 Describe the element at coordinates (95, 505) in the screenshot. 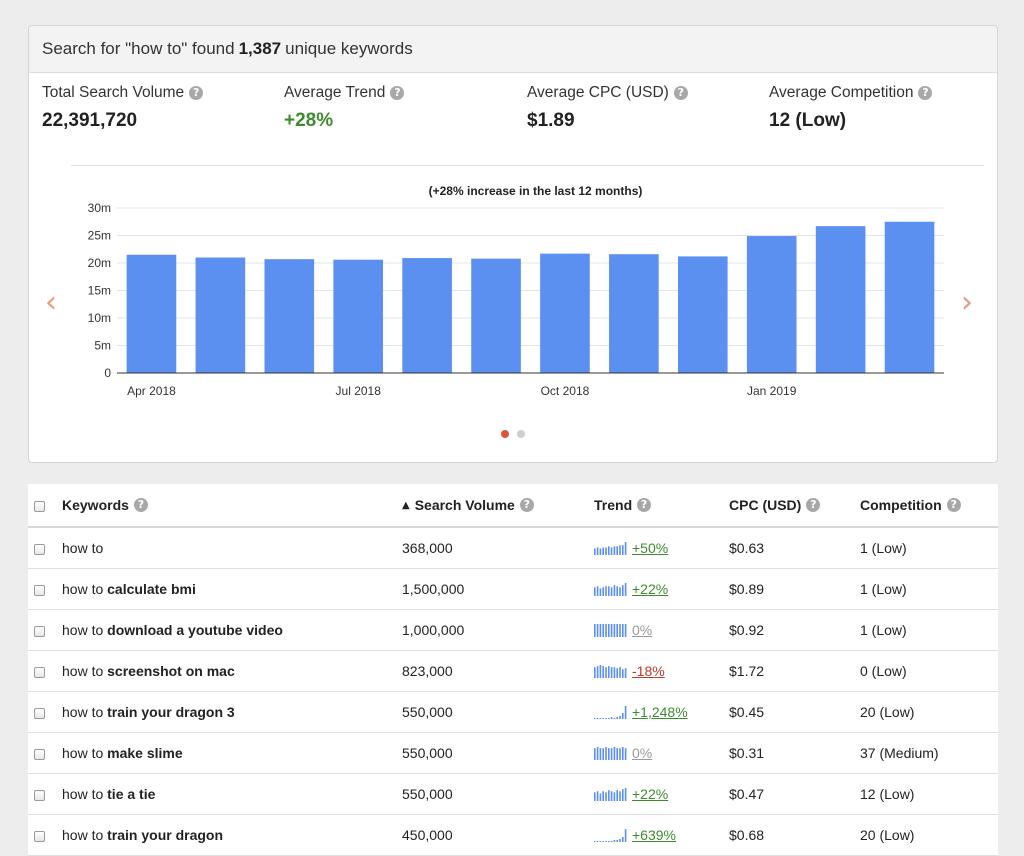

I see `col-header-keywords: Keywords` at that location.